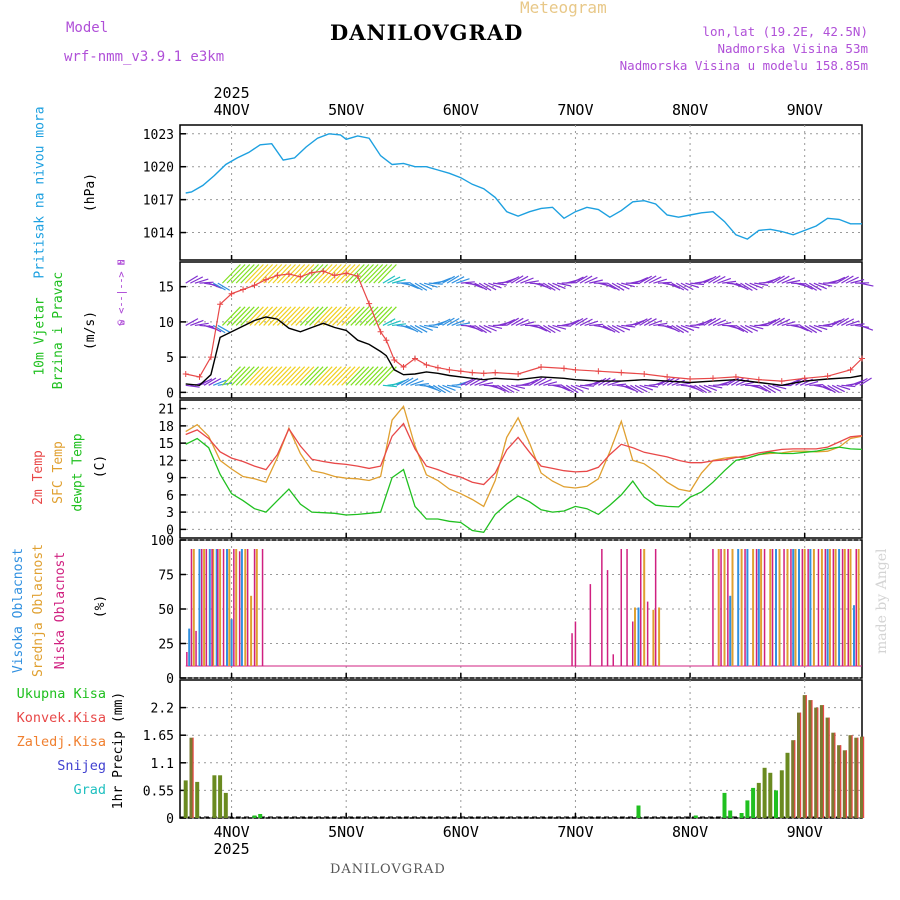  Describe the element at coordinates (166, 576) in the screenshot. I see `y-tick-label: 75` at that location.